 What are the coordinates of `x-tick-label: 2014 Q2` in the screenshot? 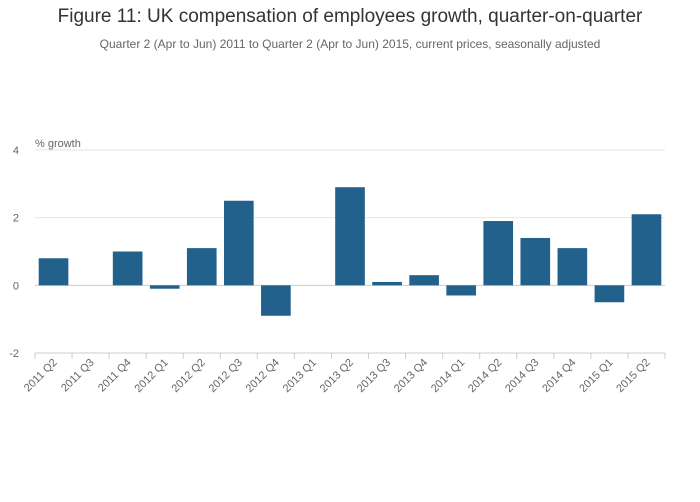 It's located at (485, 376).